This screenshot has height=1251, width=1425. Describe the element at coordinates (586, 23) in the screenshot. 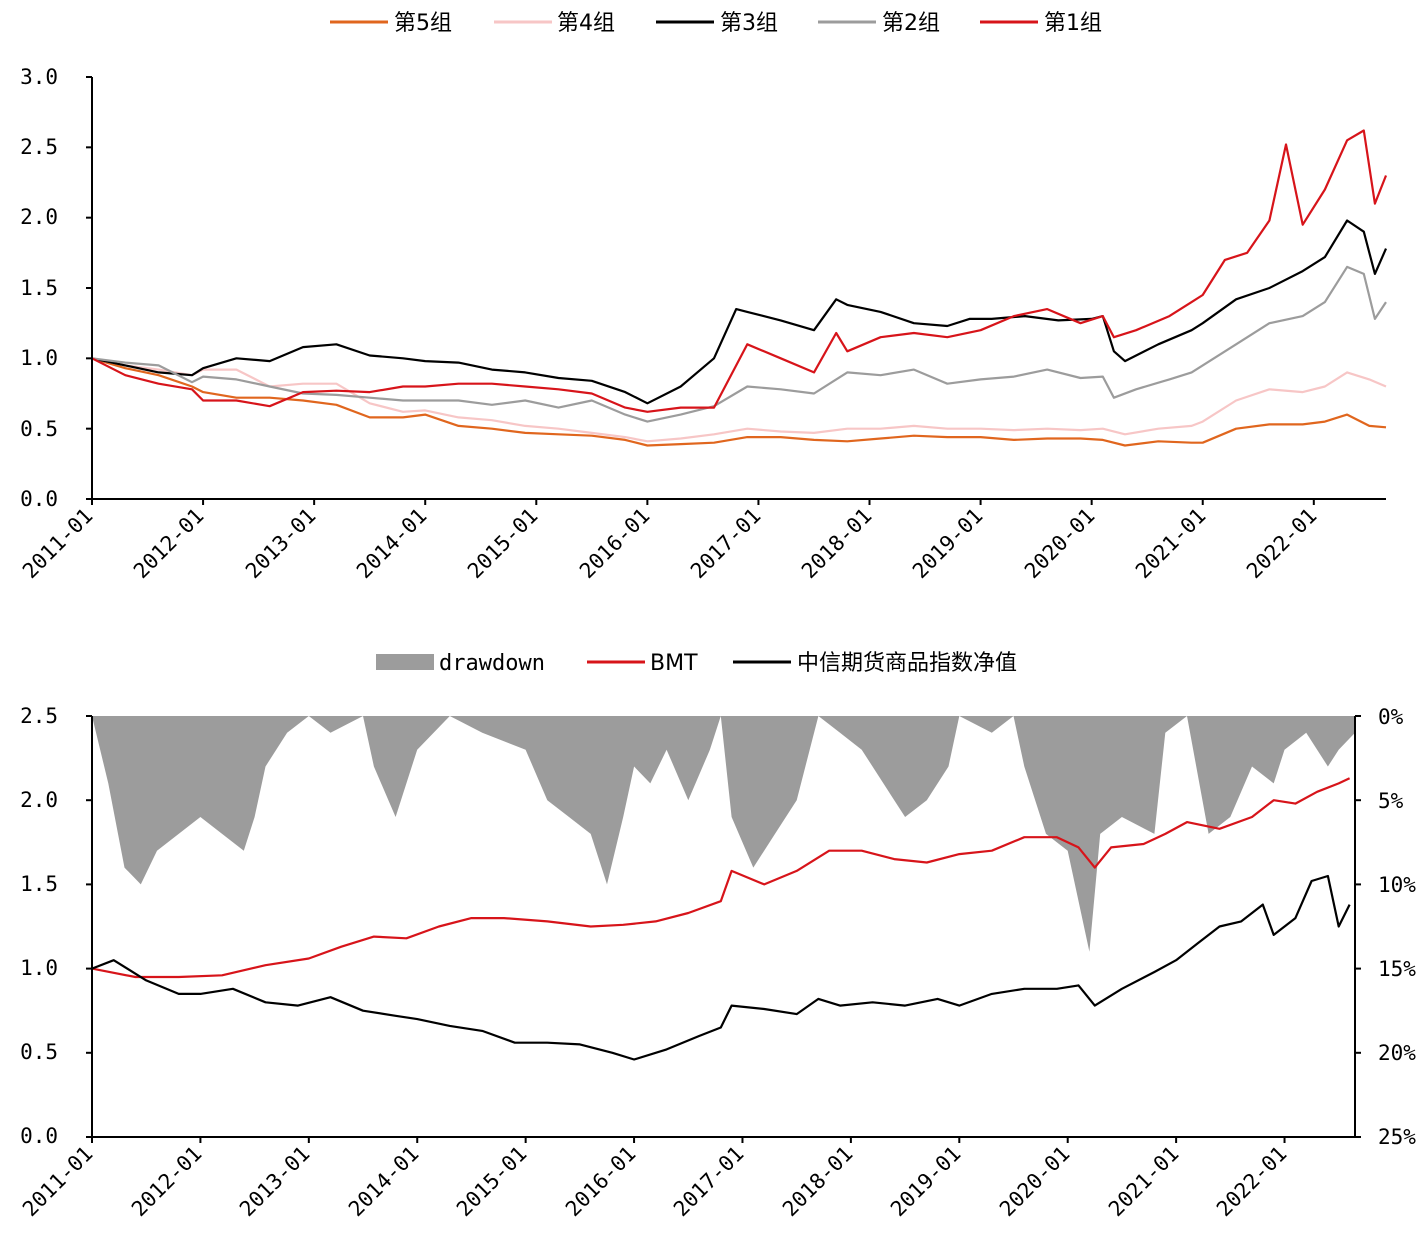

I see `legend-label-g4: 第4组` at that location.